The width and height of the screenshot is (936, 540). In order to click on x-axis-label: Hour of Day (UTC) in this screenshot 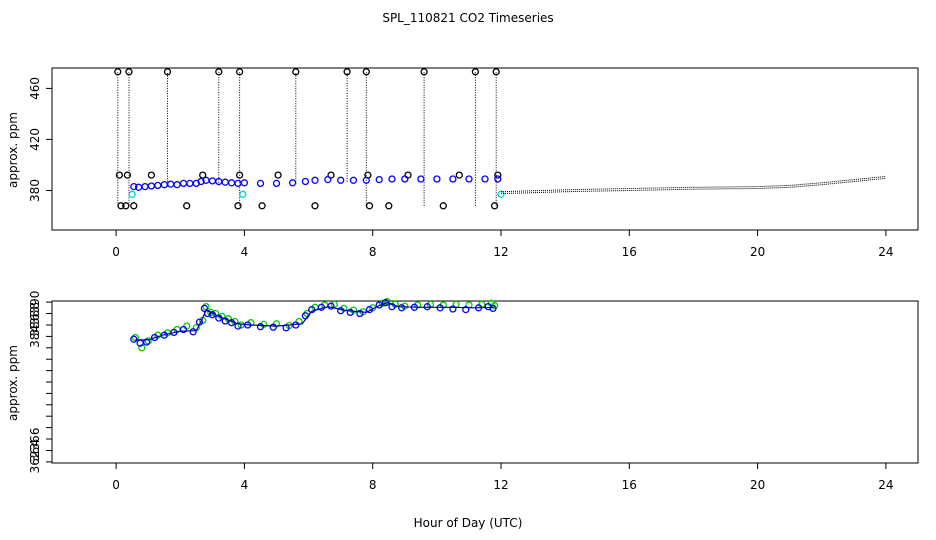, I will do `click(468, 523)`.